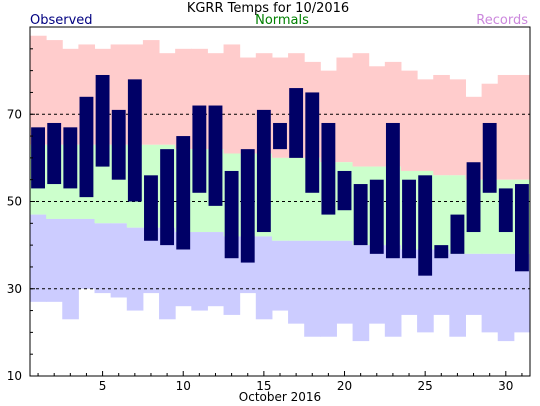 This screenshot has height=406, width=540. Describe the element at coordinates (14, 289) in the screenshot. I see `y-tick-label: 30` at that location.